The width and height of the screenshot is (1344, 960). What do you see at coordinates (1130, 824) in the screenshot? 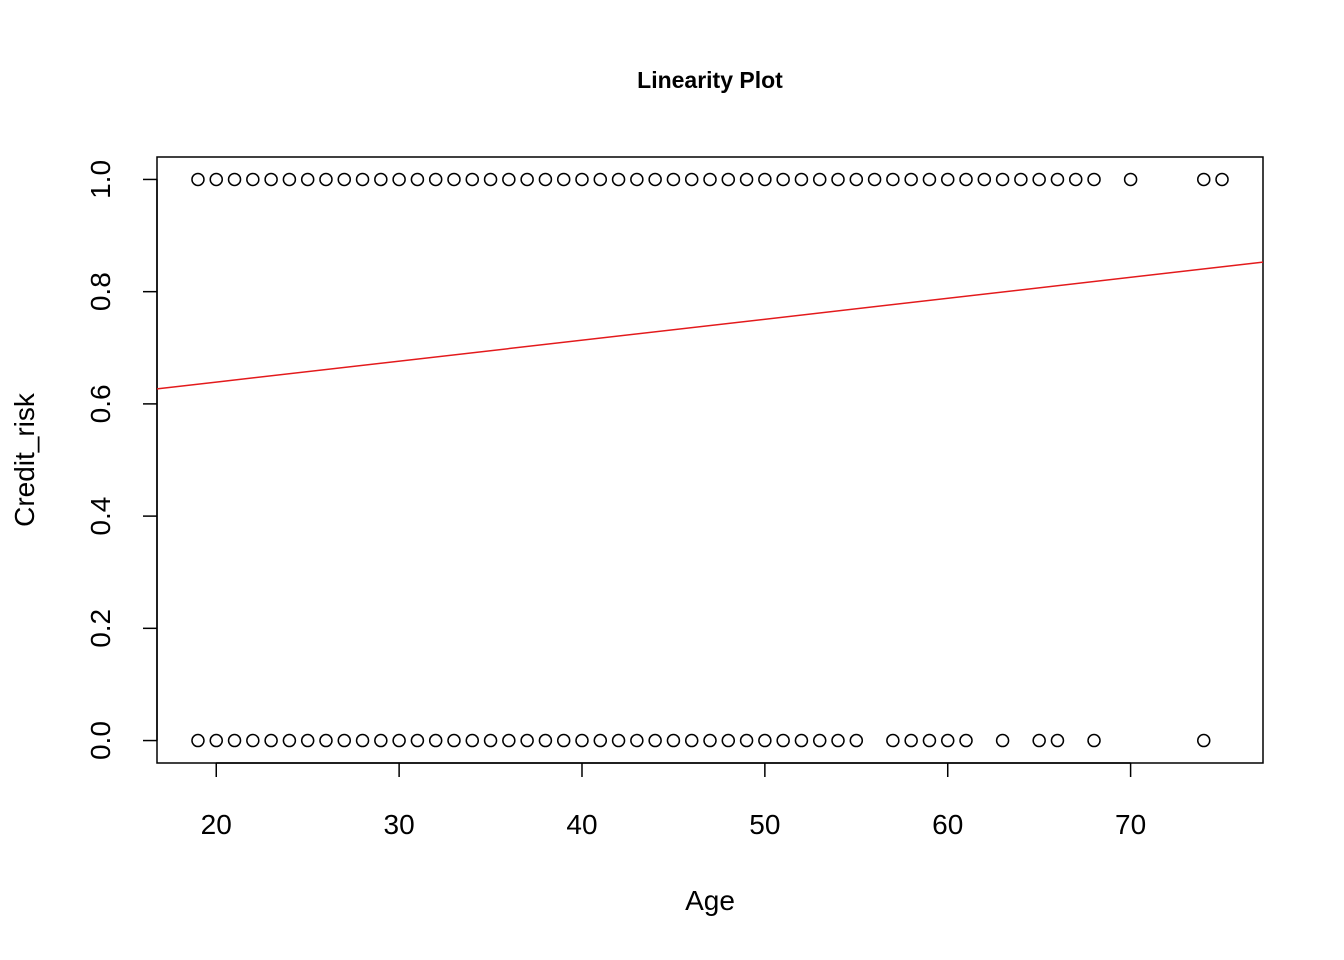
I see `x-tick-label: 70` at bounding box center [1130, 824].